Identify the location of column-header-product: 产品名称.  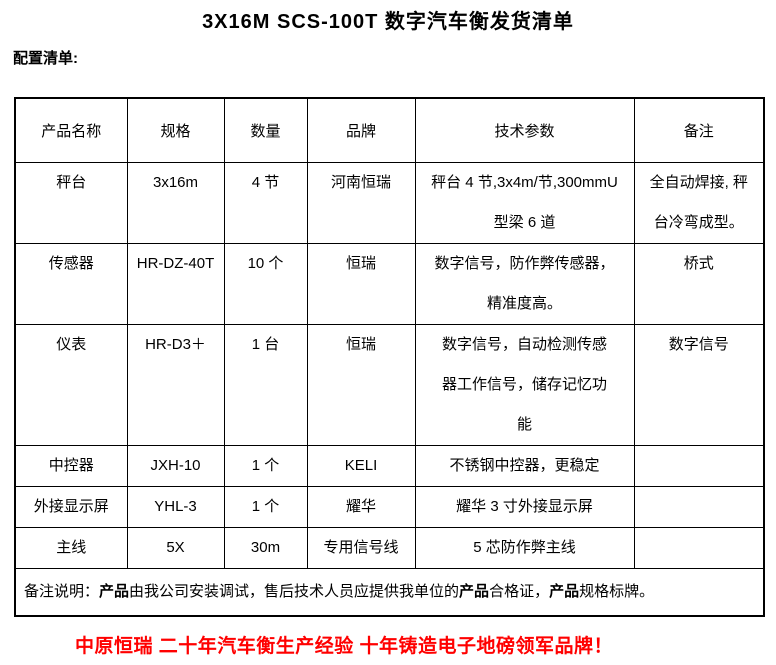
(71, 130).